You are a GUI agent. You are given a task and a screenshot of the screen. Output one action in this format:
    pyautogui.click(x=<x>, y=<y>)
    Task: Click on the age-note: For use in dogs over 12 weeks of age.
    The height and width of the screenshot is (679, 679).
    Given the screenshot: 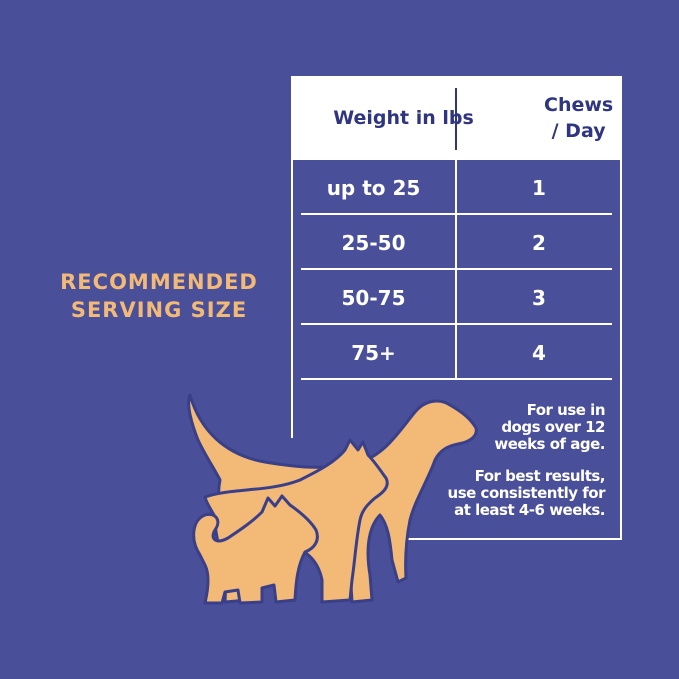 What is the action you would take?
    pyautogui.click(x=549, y=427)
    